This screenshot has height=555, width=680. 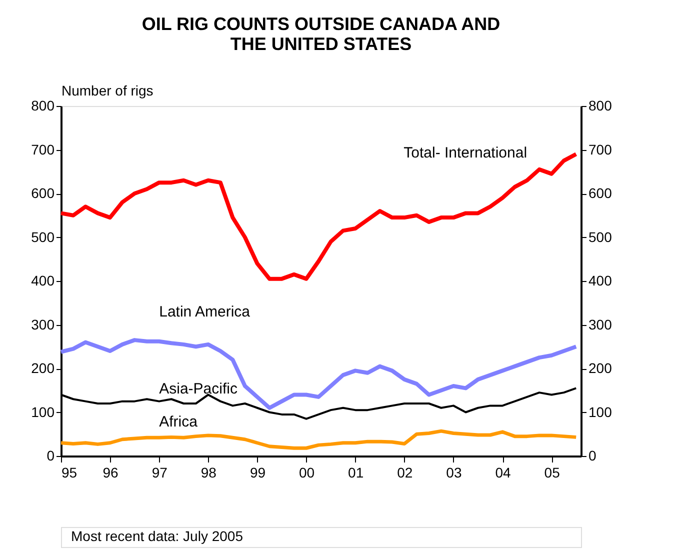 What do you see at coordinates (503, 472) in the screenshot?
I see `x-tick-label: 04` at bounding box center [503, 472].